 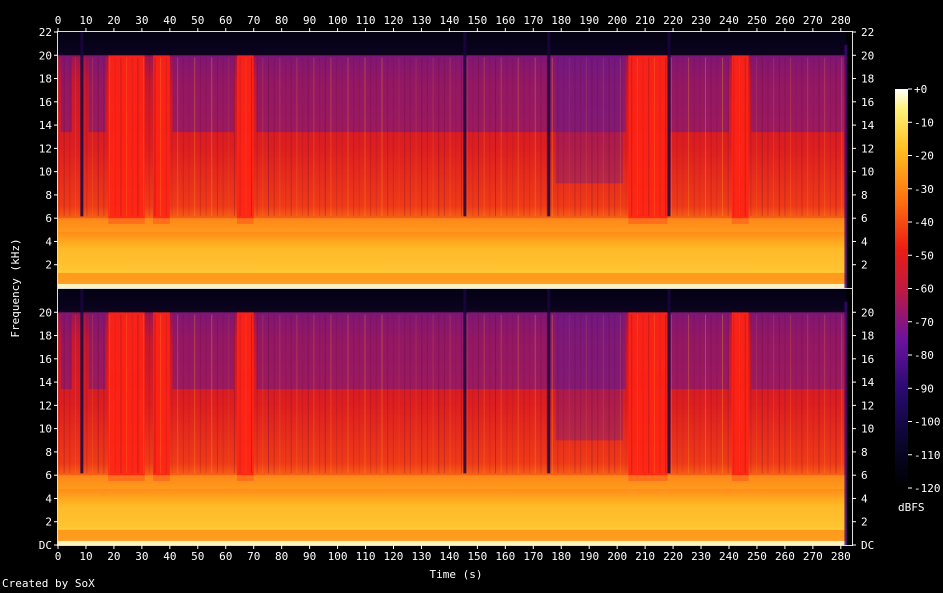 I want to click on x-tick-label-bottom: 10, so click(x=85, y=556).